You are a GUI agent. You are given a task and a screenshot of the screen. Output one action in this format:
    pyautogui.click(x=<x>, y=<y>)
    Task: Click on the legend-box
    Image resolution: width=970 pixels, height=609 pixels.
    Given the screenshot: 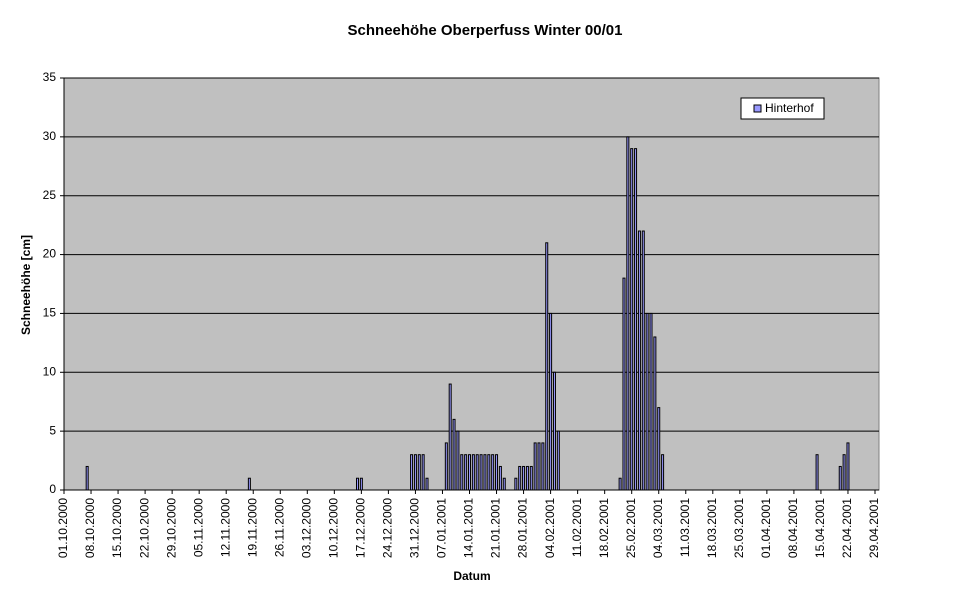 What is the action you would take?
    pyautogui.click(x=782, y=108)
    